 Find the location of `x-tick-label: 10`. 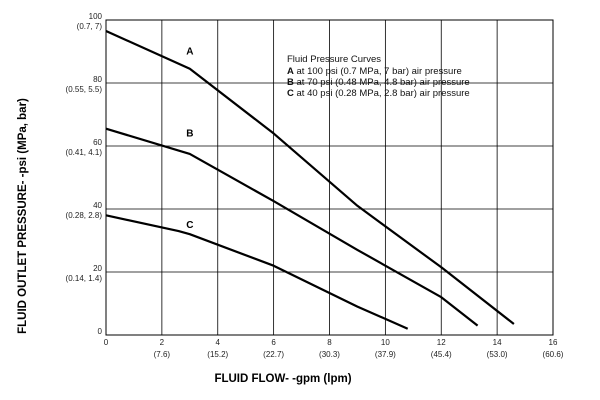

x-tick-label: 10 is located at coordinates (385, 342).